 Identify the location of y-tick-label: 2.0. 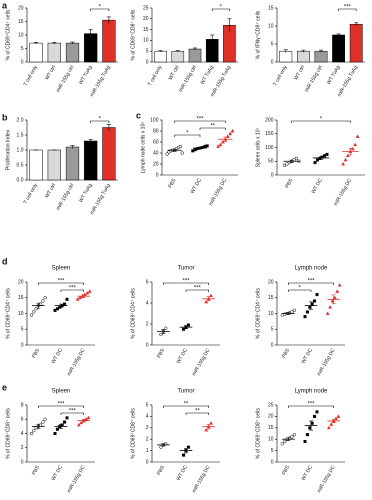
(20, 120).